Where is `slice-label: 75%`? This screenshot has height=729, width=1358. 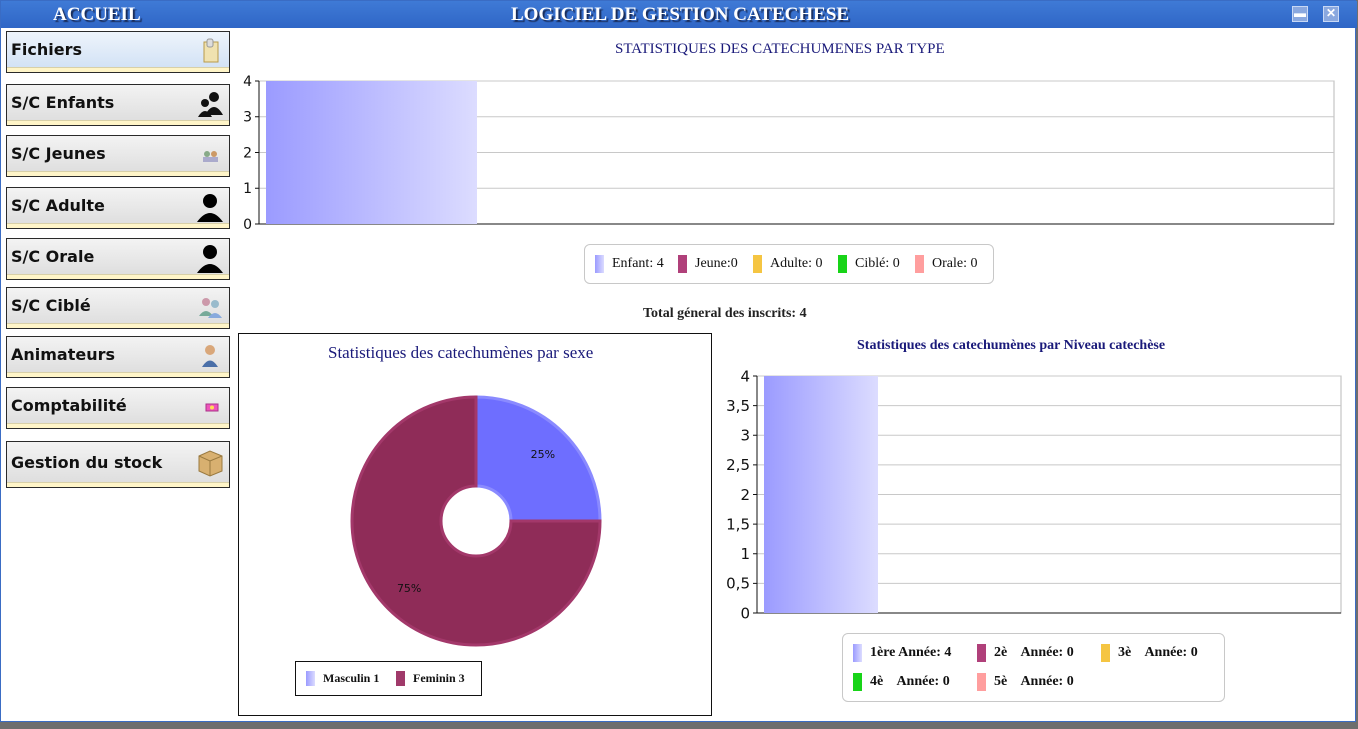
slice-label: 75% is located at coordinates (409, 588).